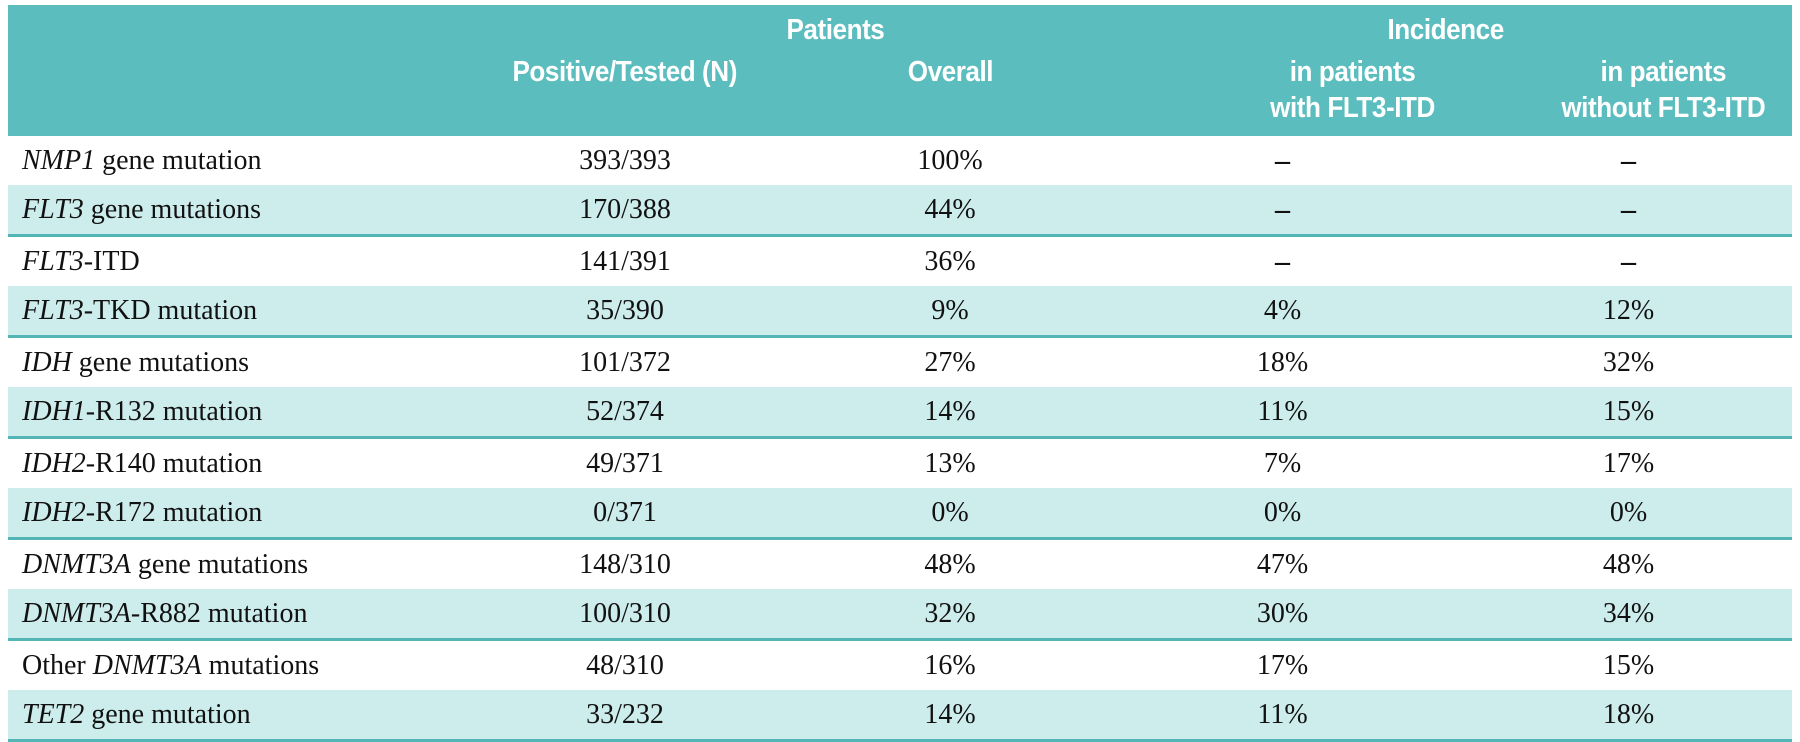 The image size is (1800, 742). I want to click on table-row: DNMT3A-R882 mutation 100/310 32% 30% 34%, so click(900, 615).